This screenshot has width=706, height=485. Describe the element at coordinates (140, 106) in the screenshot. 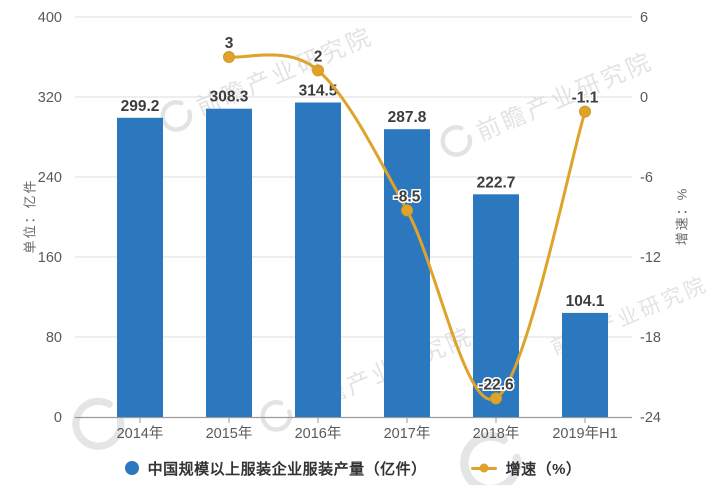

I see `bar-value-label: 299.2` at that location.